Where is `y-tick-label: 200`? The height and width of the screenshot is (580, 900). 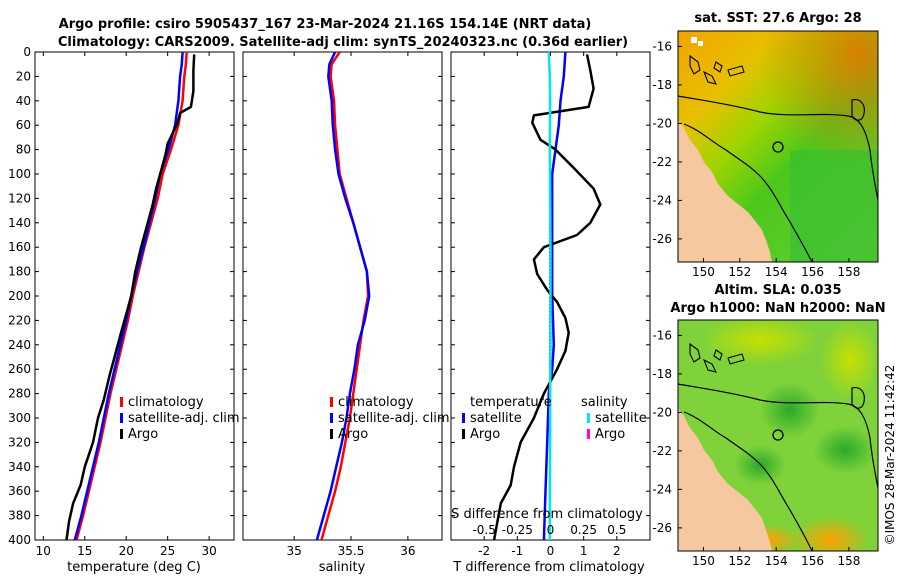 y-tick-label: 200 is located at coordinates (19, 296).